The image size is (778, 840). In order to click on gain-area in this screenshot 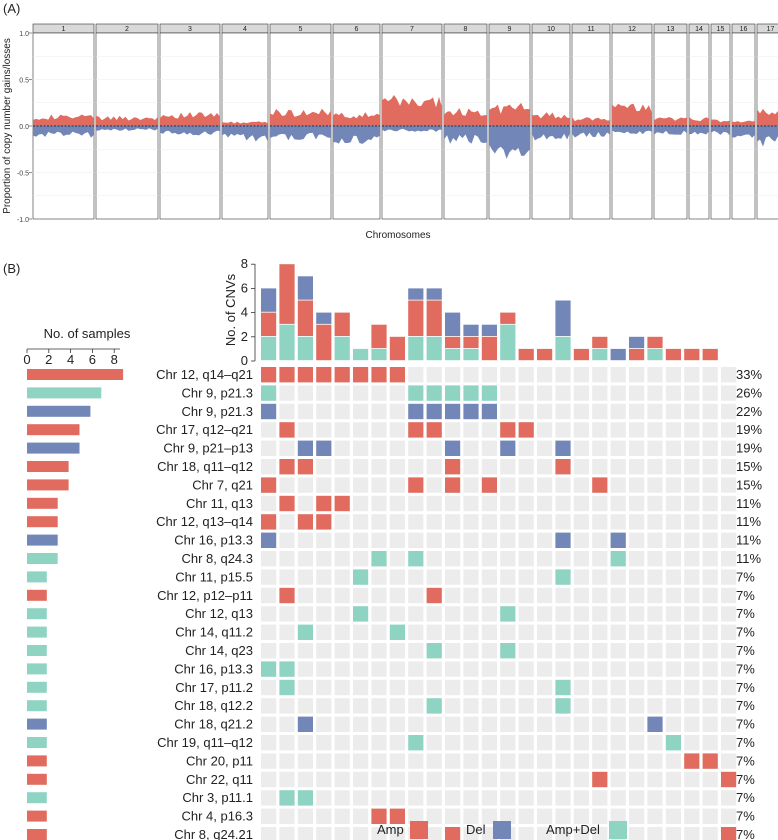, I will do `click(632, 114)`.